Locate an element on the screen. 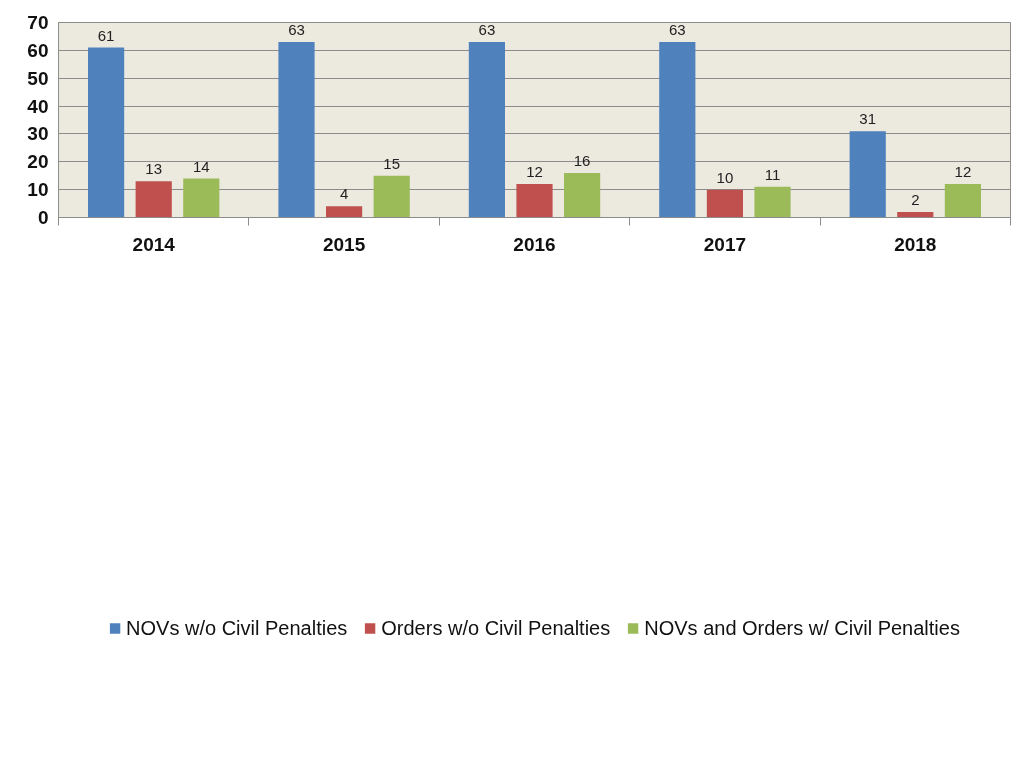 Image resolution: width=1015 pixels, height=761 pixels. x-tick-label: 2017 is located at coordinates (725, 244).